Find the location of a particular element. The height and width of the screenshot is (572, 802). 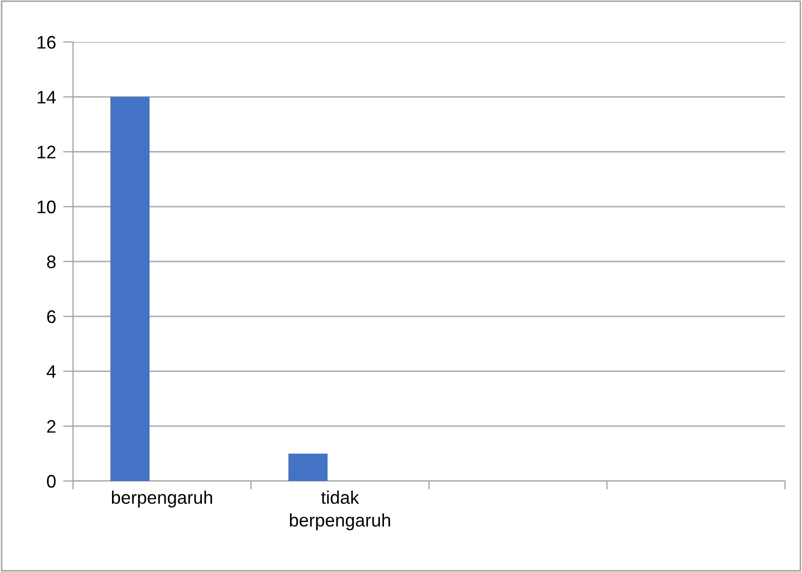

x-tick-label: tidak berpengaruh is located at coordinates (340, 510).